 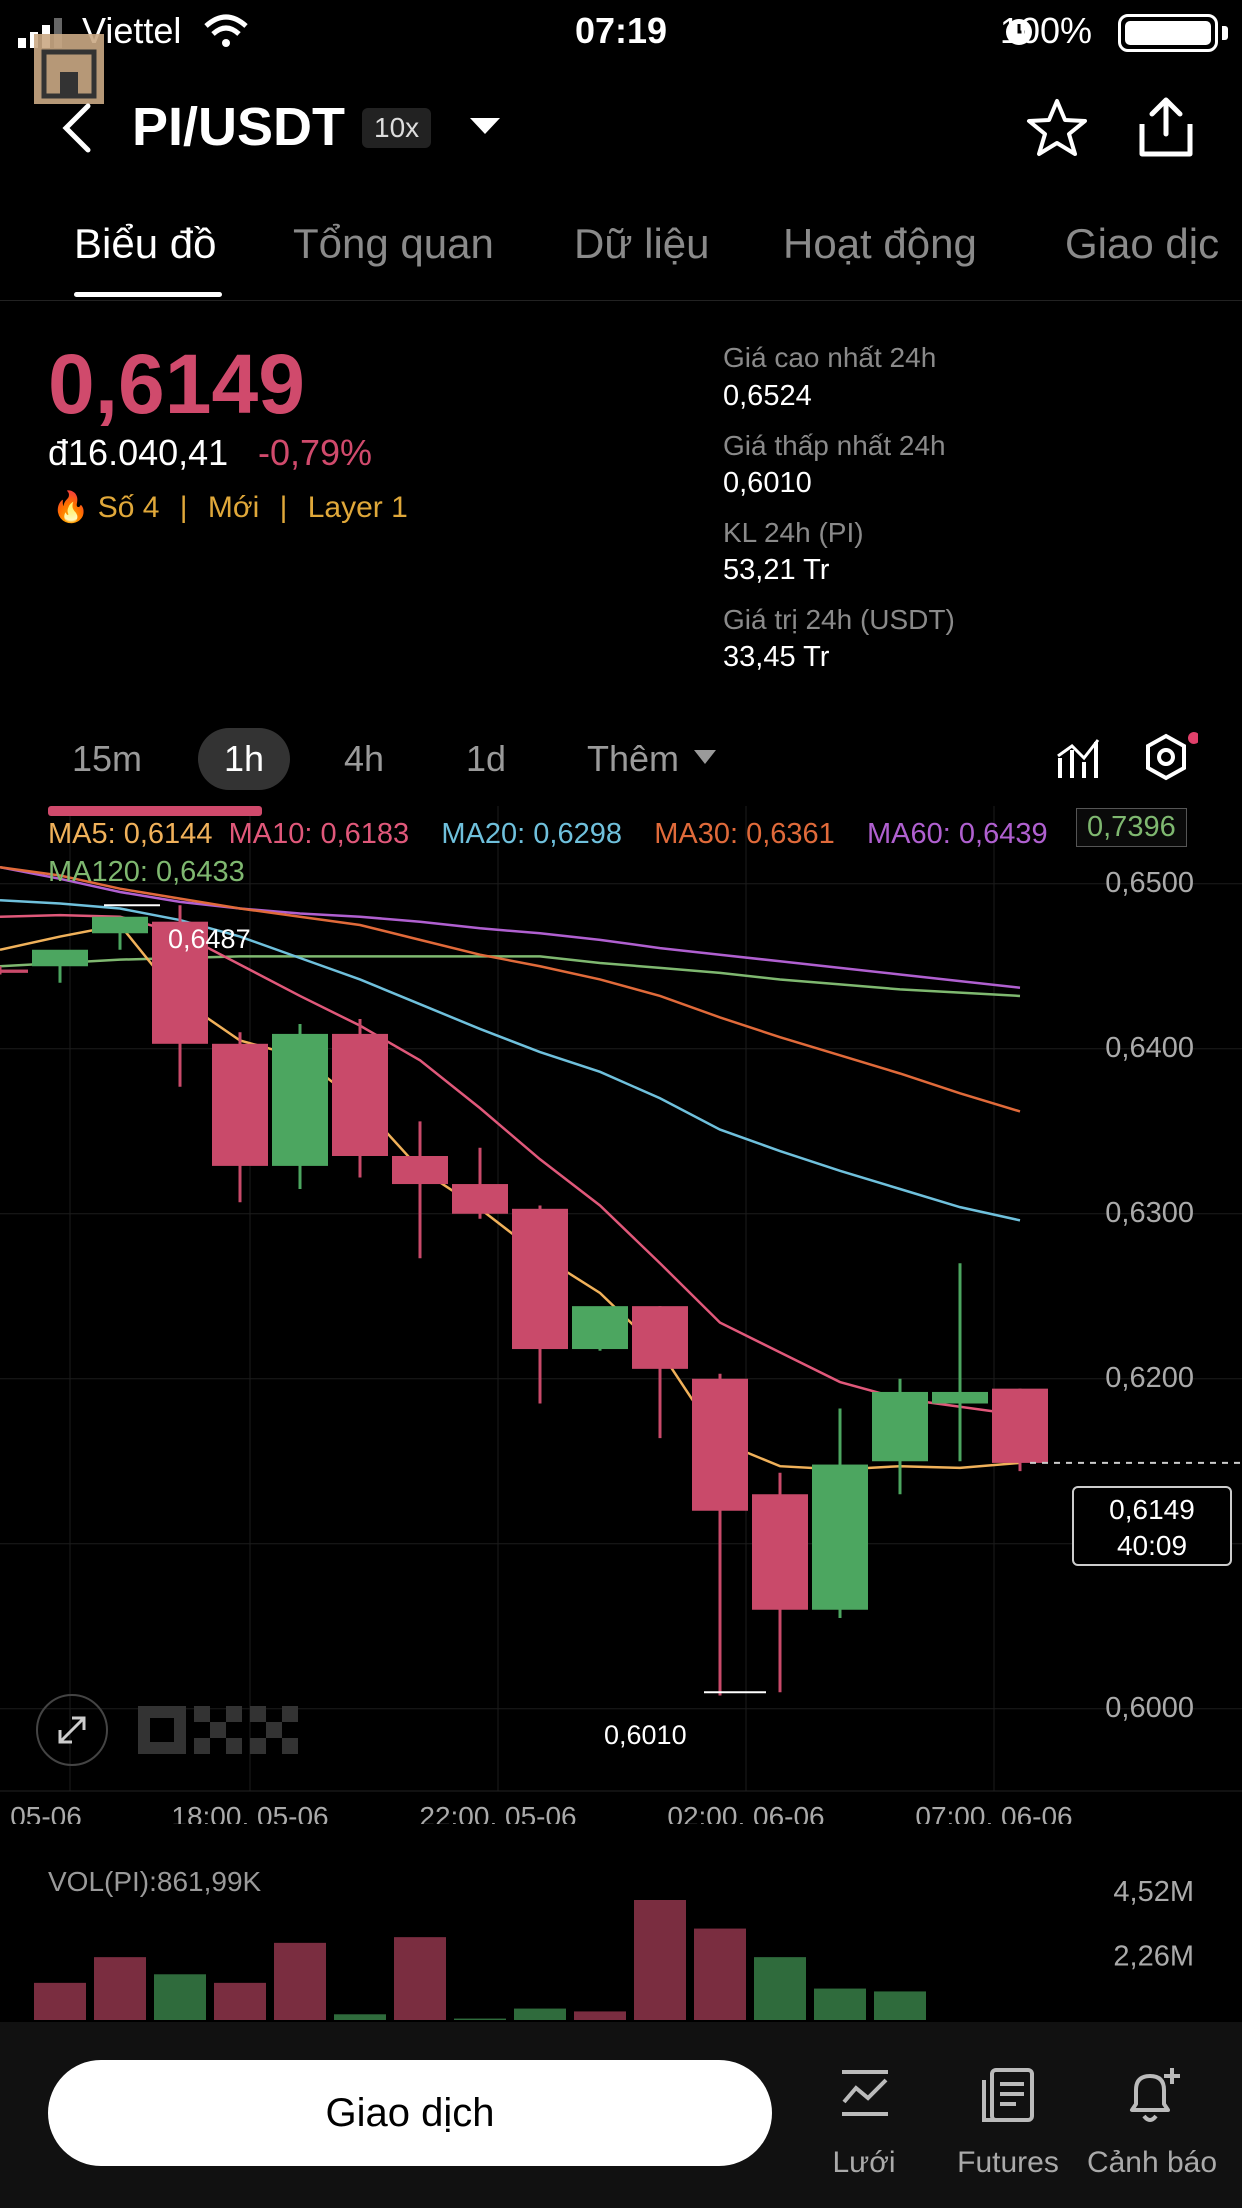 I want to click on fullscreen-button, so click(x=72, y=1730).